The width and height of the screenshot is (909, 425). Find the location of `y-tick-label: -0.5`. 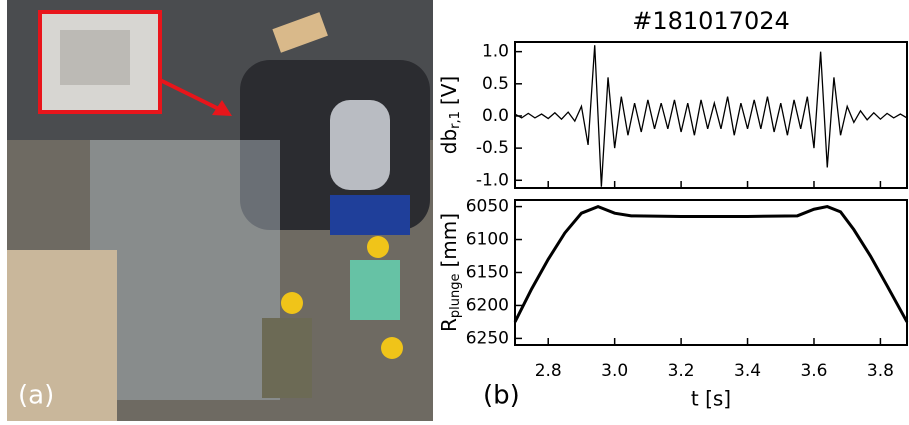

y-tick-label: -0.5 is located at coordinates (492, 148).